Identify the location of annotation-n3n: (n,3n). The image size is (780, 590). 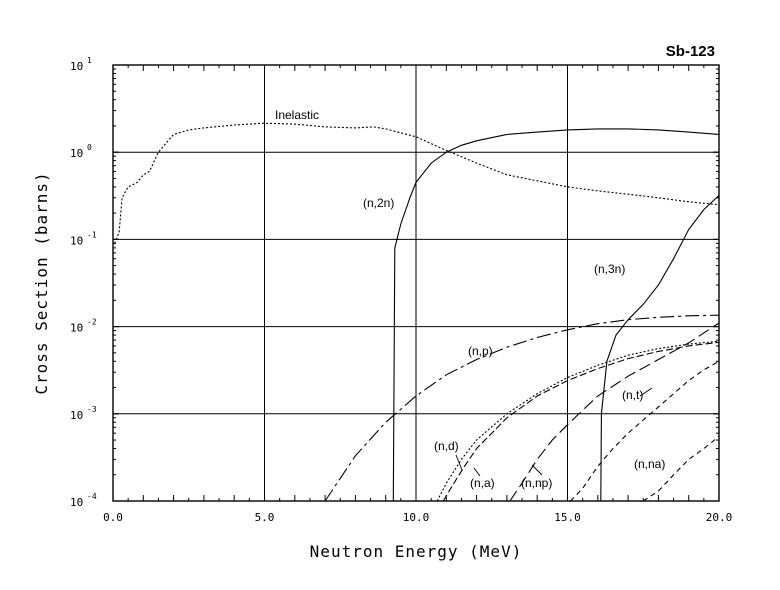
(609, 269).